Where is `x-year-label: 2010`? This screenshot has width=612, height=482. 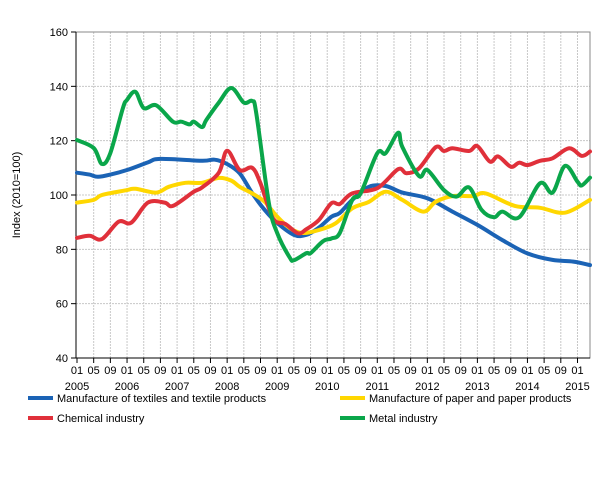 x-year-label: 2010 is located at coordinates (327, 387).